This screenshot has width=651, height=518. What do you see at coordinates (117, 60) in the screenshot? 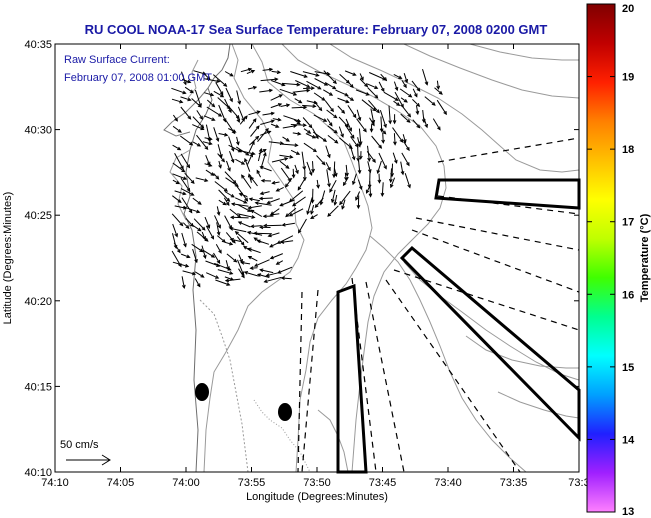
I see `annotation-line-1: Raw Surface Current:` at bounding box center [117, 60].